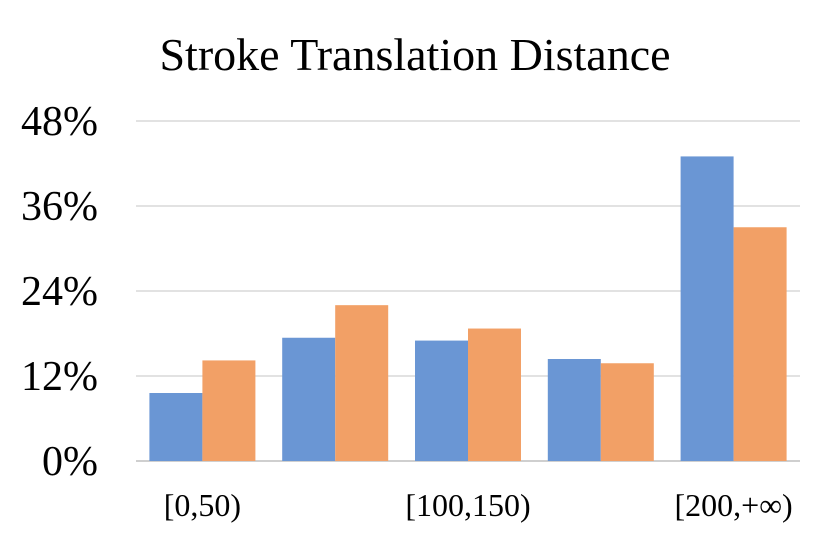 The width and height of the screenshot is (831, 548). I want to click on x-tick-label: [100,150), so click(467, 505).